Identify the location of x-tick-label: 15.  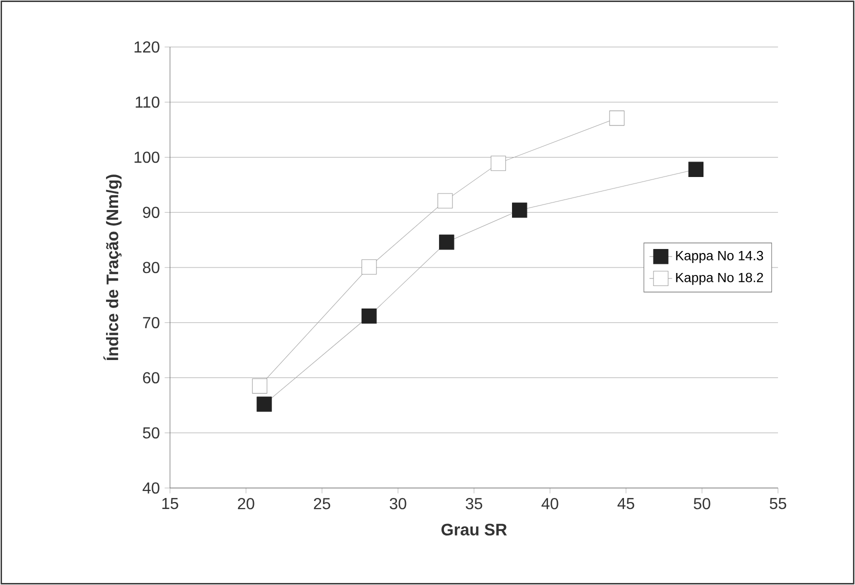
(170, 504).